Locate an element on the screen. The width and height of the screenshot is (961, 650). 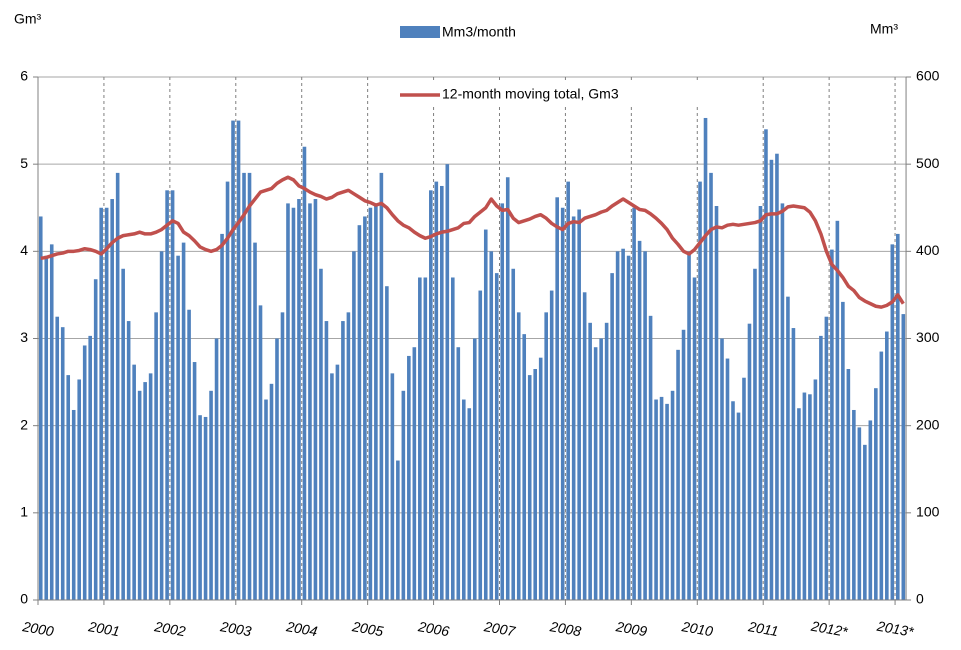
x-tick-label: 2006 is located at coordinates (433, 628).